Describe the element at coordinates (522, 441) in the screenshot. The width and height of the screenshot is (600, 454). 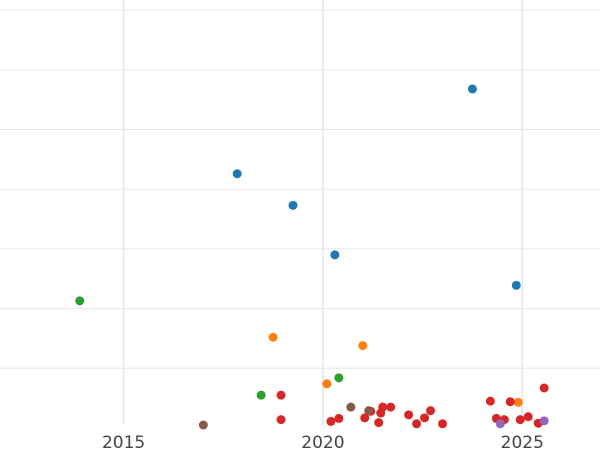
I see `x-tick-label-2025: 2025` at that location.